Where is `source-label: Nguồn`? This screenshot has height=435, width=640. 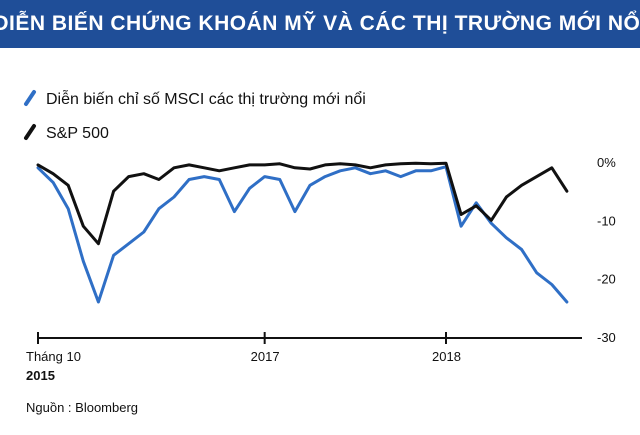 source-label: Nguồn is located at coordinates (45, 407).